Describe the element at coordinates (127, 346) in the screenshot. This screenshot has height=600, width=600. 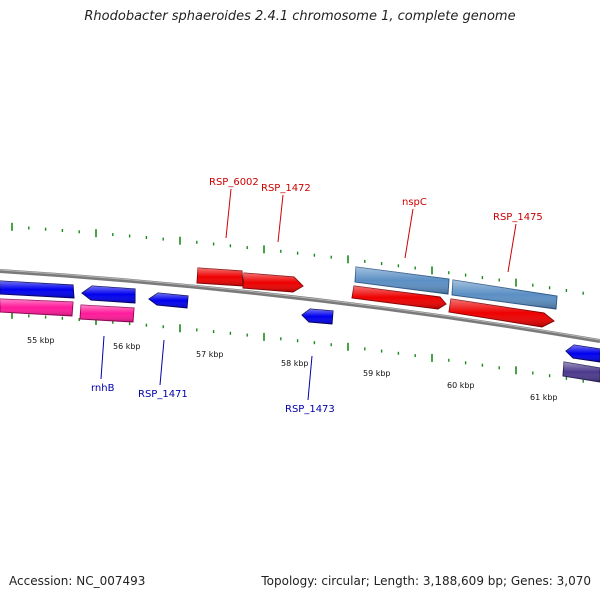
I see `position-label: 56 kbp` at that location.